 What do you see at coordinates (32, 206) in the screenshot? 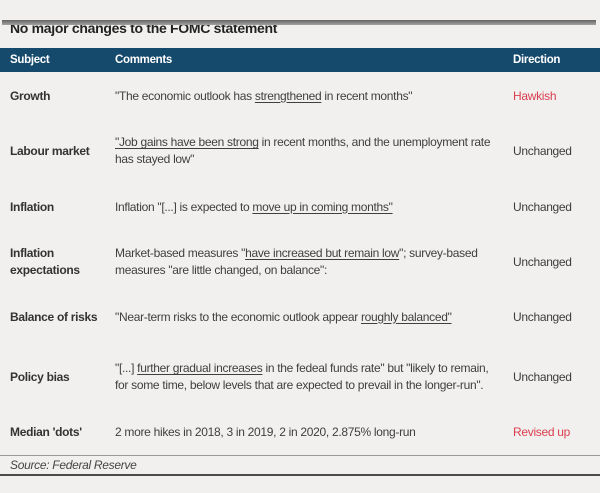
I see `row-subject: Inflation` at bounding box center [32, 206].